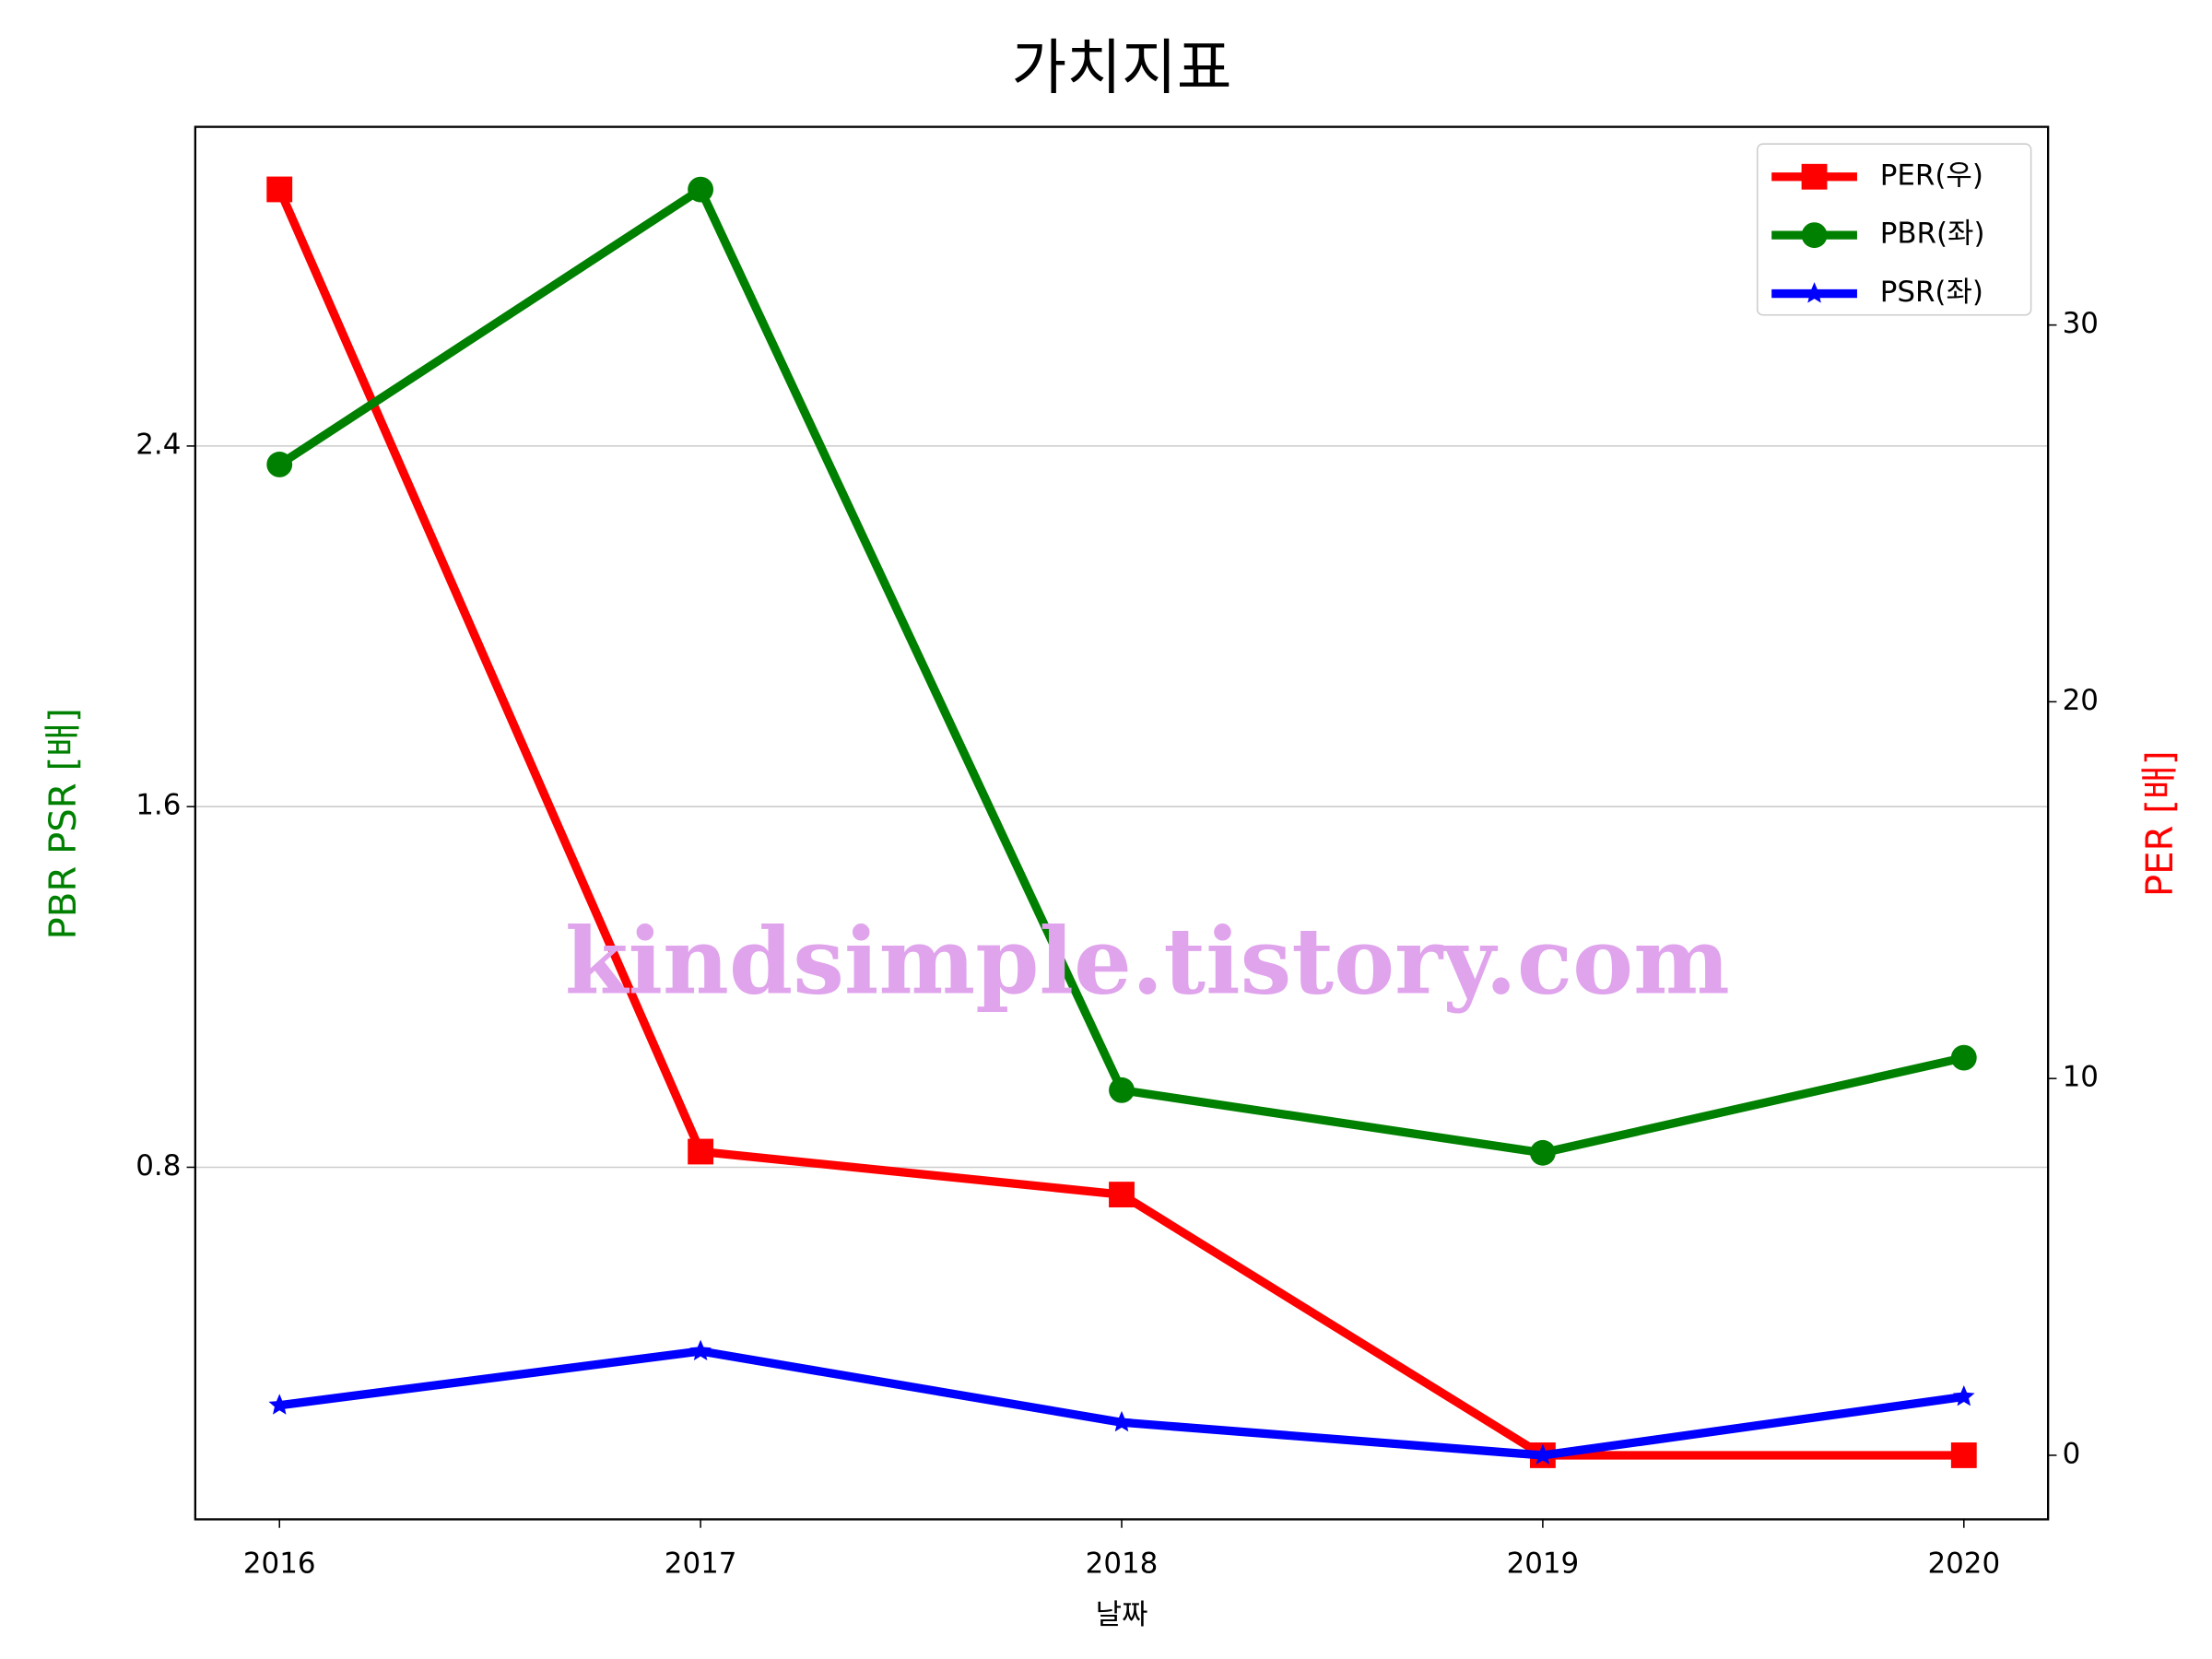 The image size is (2212, 1659). I want to click on x-tick-label: 2020, so click(1963, 1563).